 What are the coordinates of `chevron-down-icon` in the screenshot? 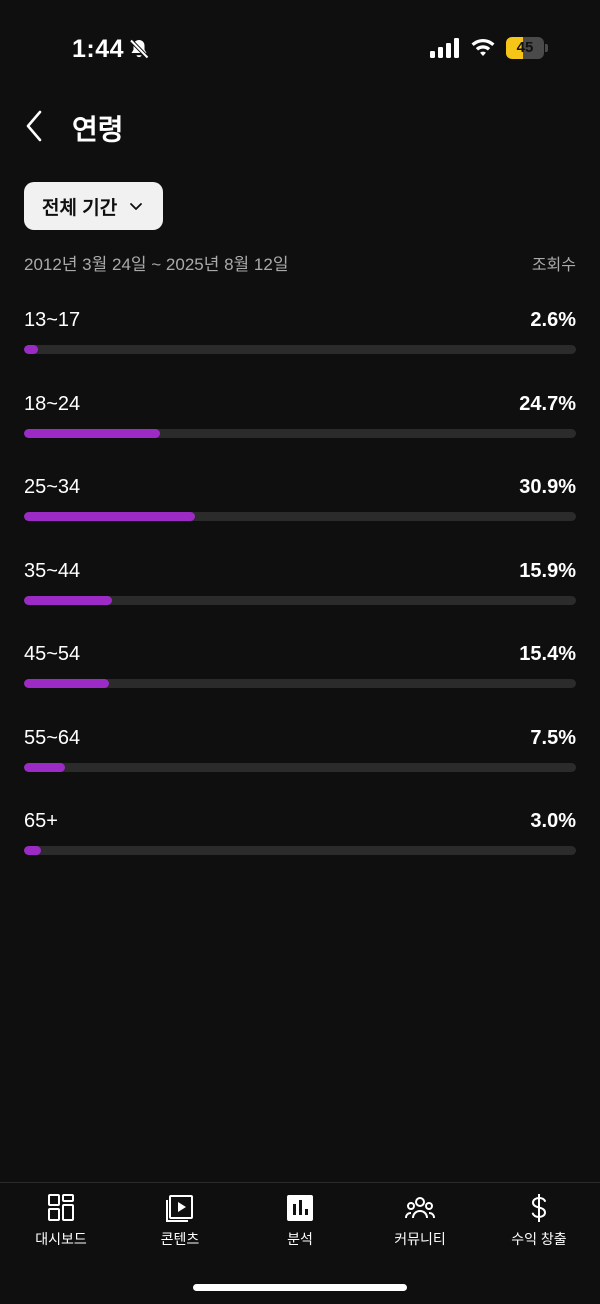 It's located at (136, 206).